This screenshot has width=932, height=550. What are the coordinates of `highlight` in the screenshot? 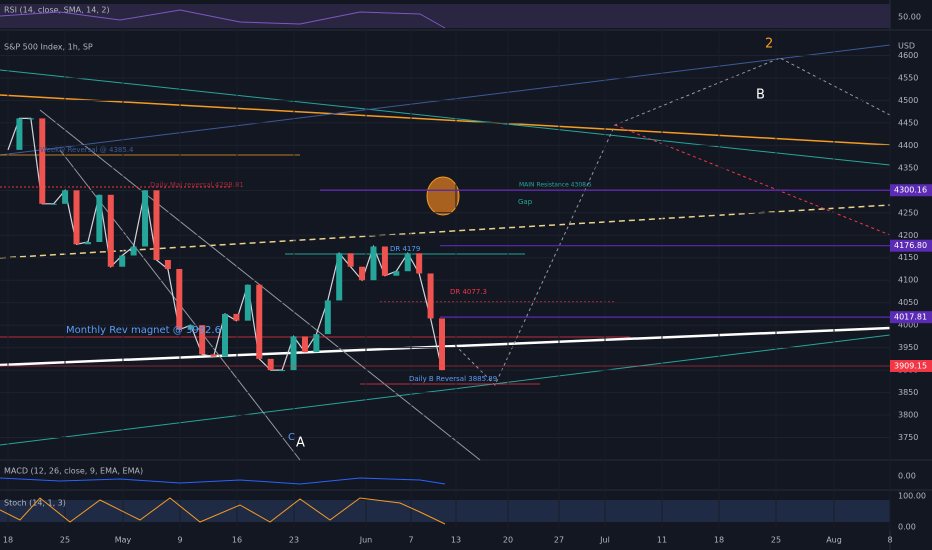 It's located at (443, 196).